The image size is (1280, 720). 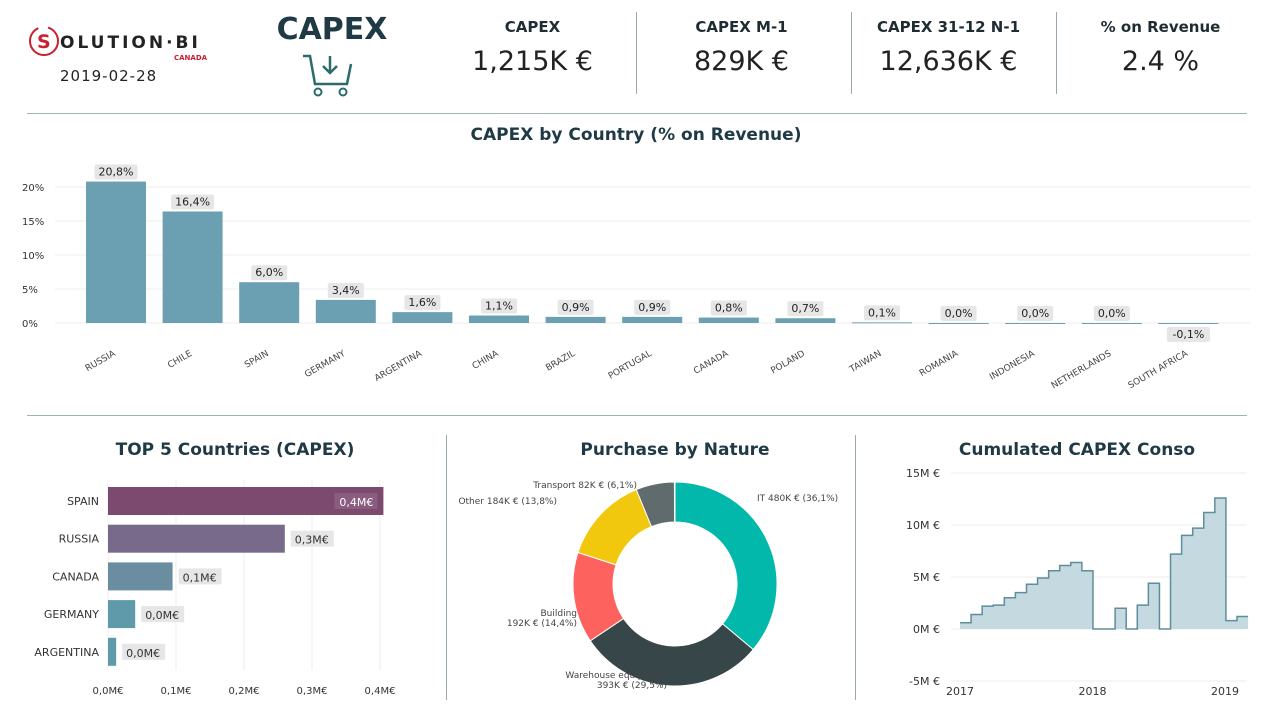 I want to click on y-tick-label: 20%, so click(x=33, y=188).